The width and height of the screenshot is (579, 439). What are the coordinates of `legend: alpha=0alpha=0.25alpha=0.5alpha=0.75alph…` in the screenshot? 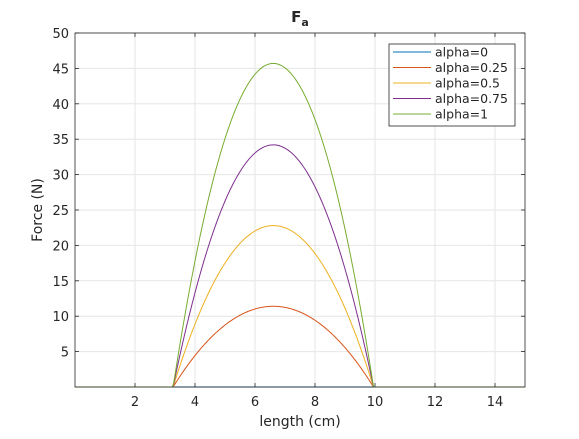 It's located at (452, 85).